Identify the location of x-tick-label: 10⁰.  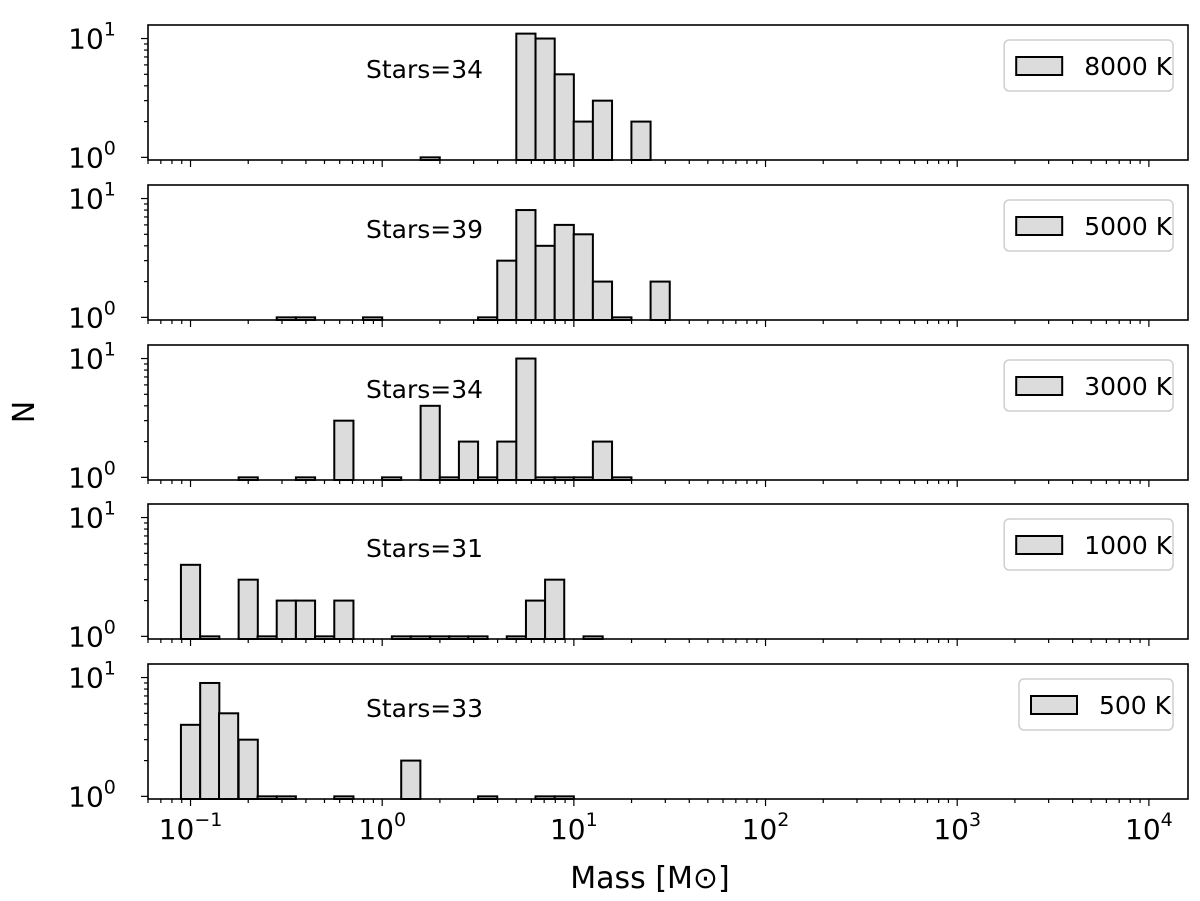
(382, 827).